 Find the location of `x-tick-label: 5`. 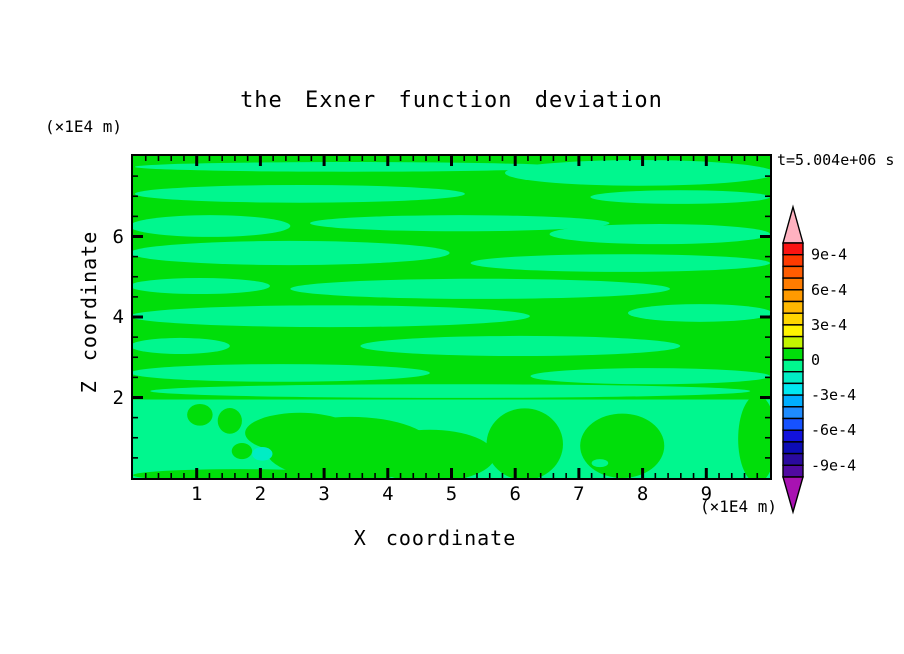

x-tick-label: 5 is located at coordinates (451, 494).